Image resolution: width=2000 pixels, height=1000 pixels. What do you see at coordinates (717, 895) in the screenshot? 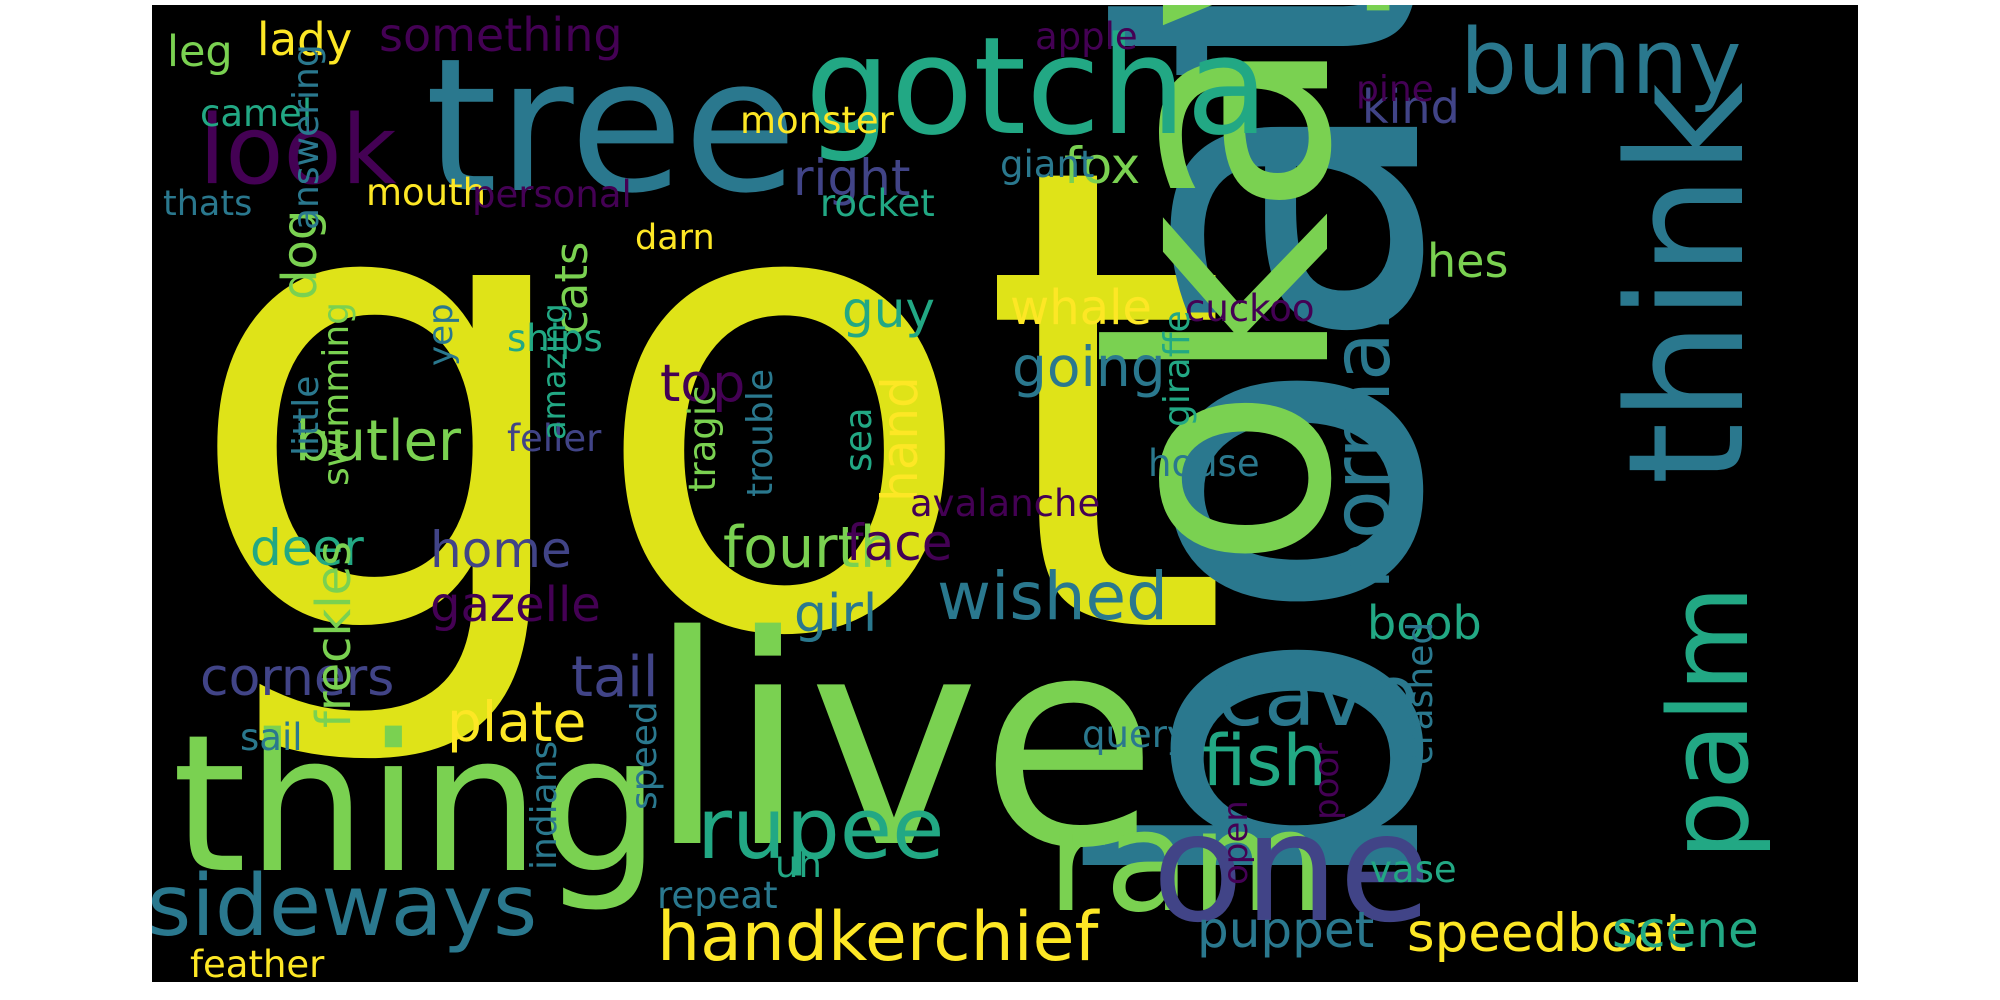
I see `cloud-word-repeat: repeat` at bounding box center [717, 895].